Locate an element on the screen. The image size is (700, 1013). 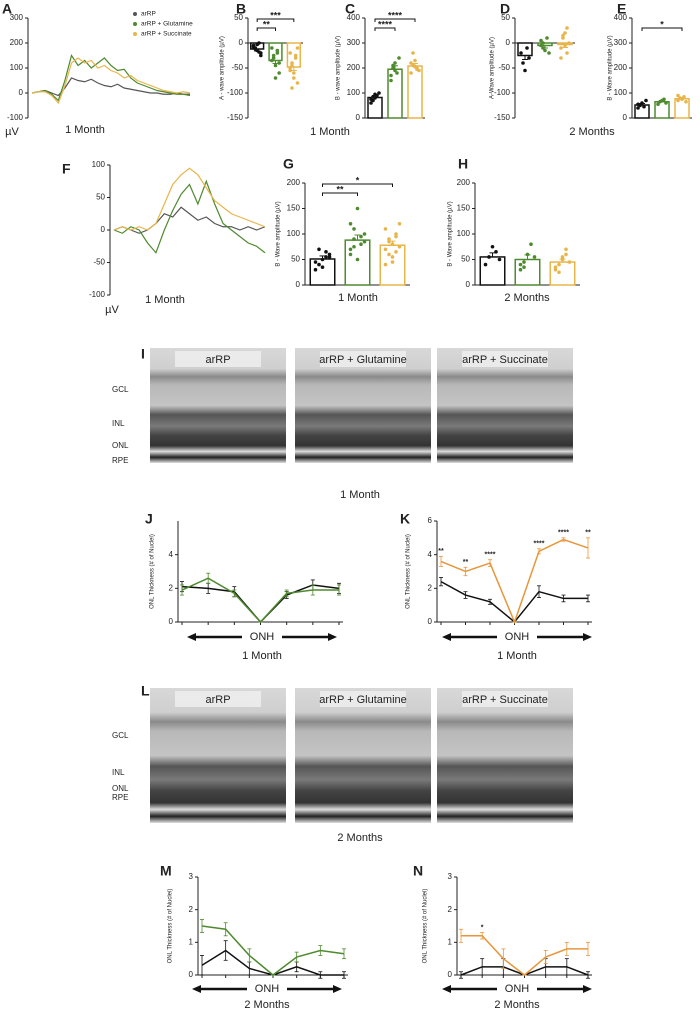
y-tick-label: 4 is located at coordinates (430, 554).